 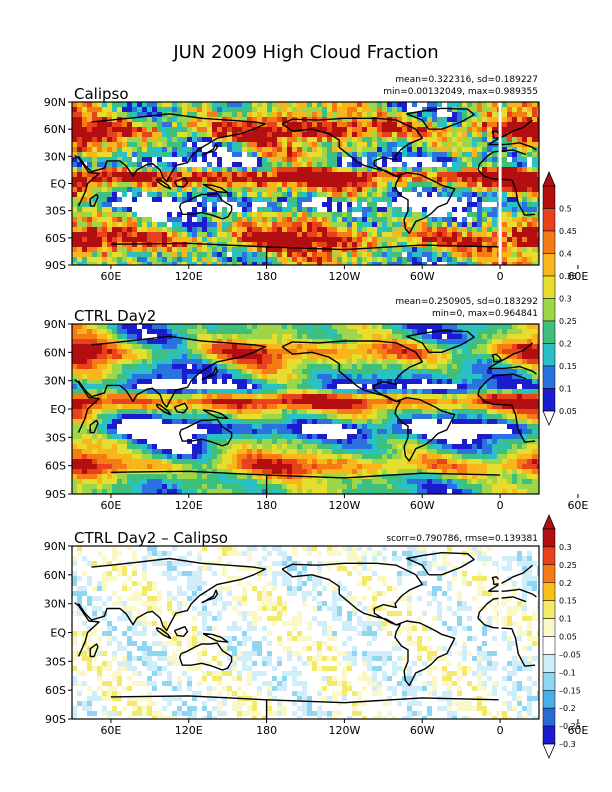 I want to click on colorbar-label: 0.35, so click(x=568, y=276).